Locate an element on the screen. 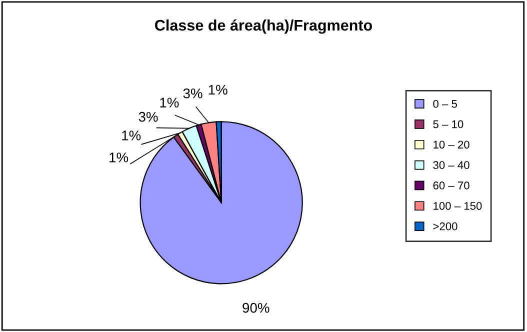 The image size is (527, 332). legend-label: 0 – 5 is located at coordinates (445, 104).